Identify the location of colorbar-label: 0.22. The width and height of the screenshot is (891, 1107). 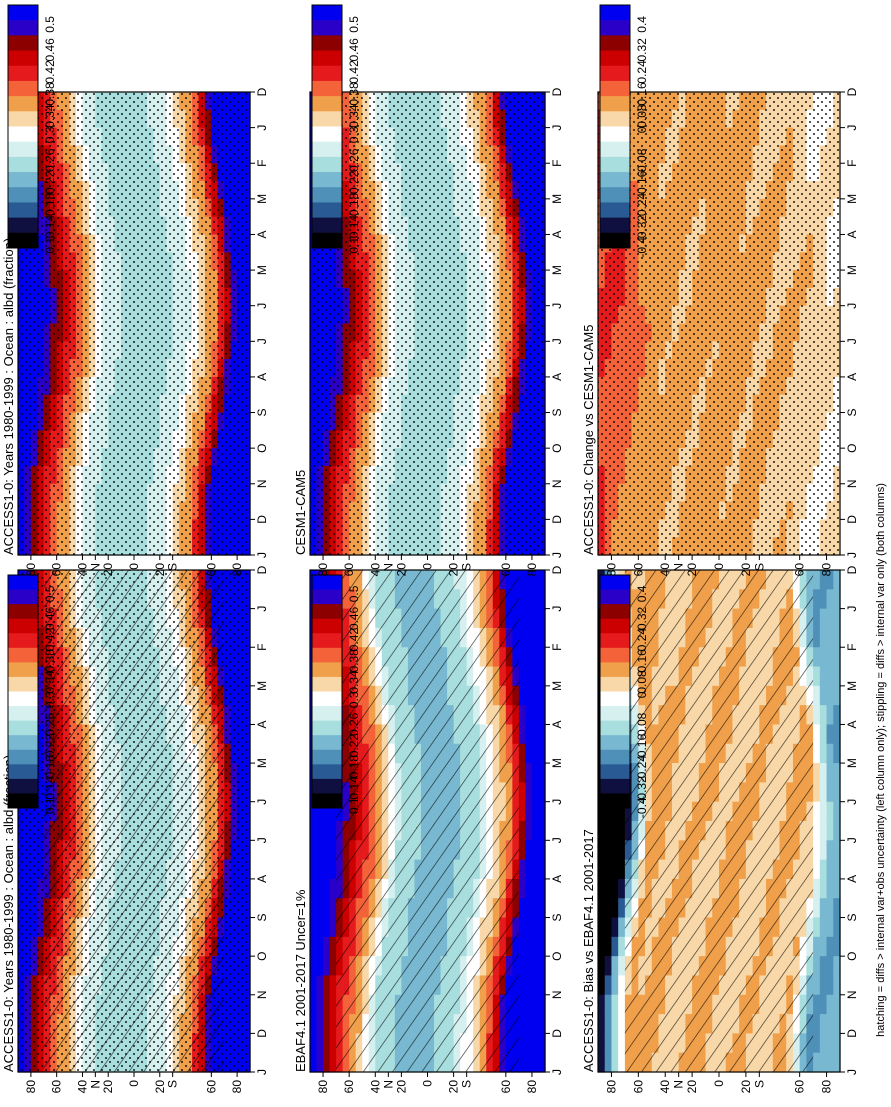
(50, 746).